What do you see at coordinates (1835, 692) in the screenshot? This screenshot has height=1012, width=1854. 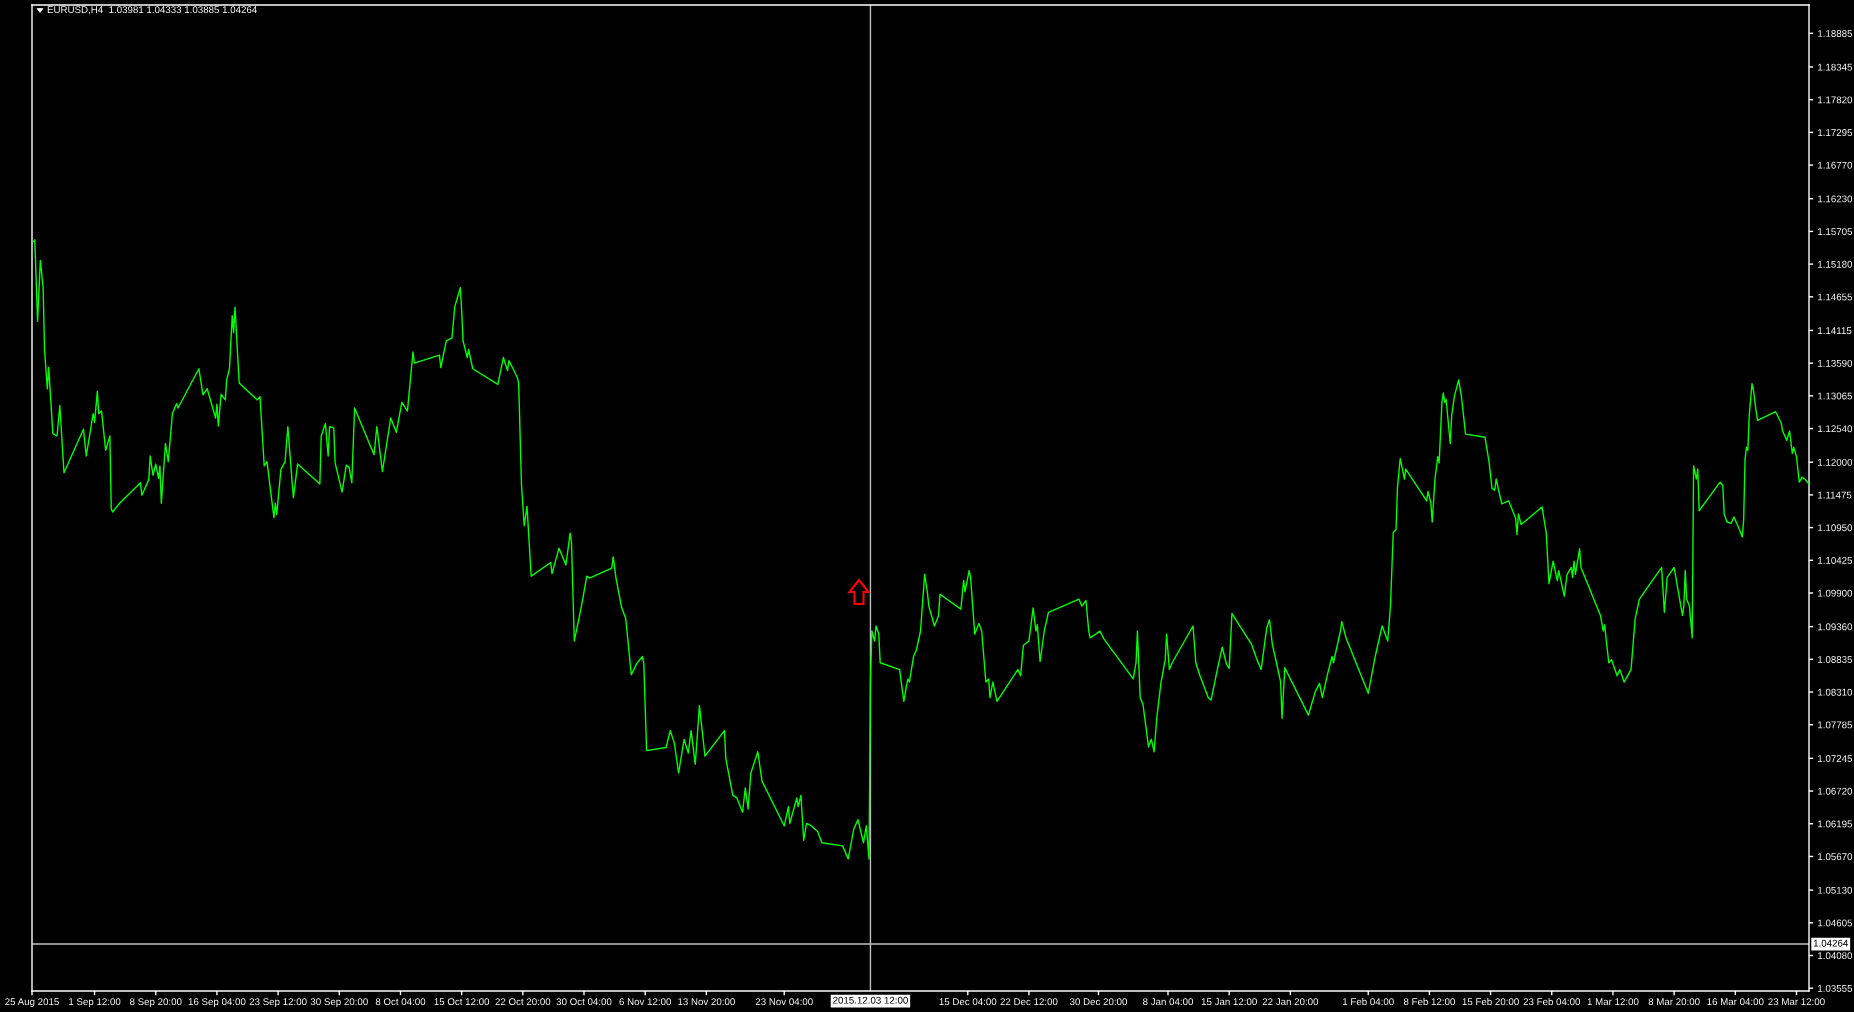 I see `y-tick-label: 1.08310` at bounding box center [1835, 692].